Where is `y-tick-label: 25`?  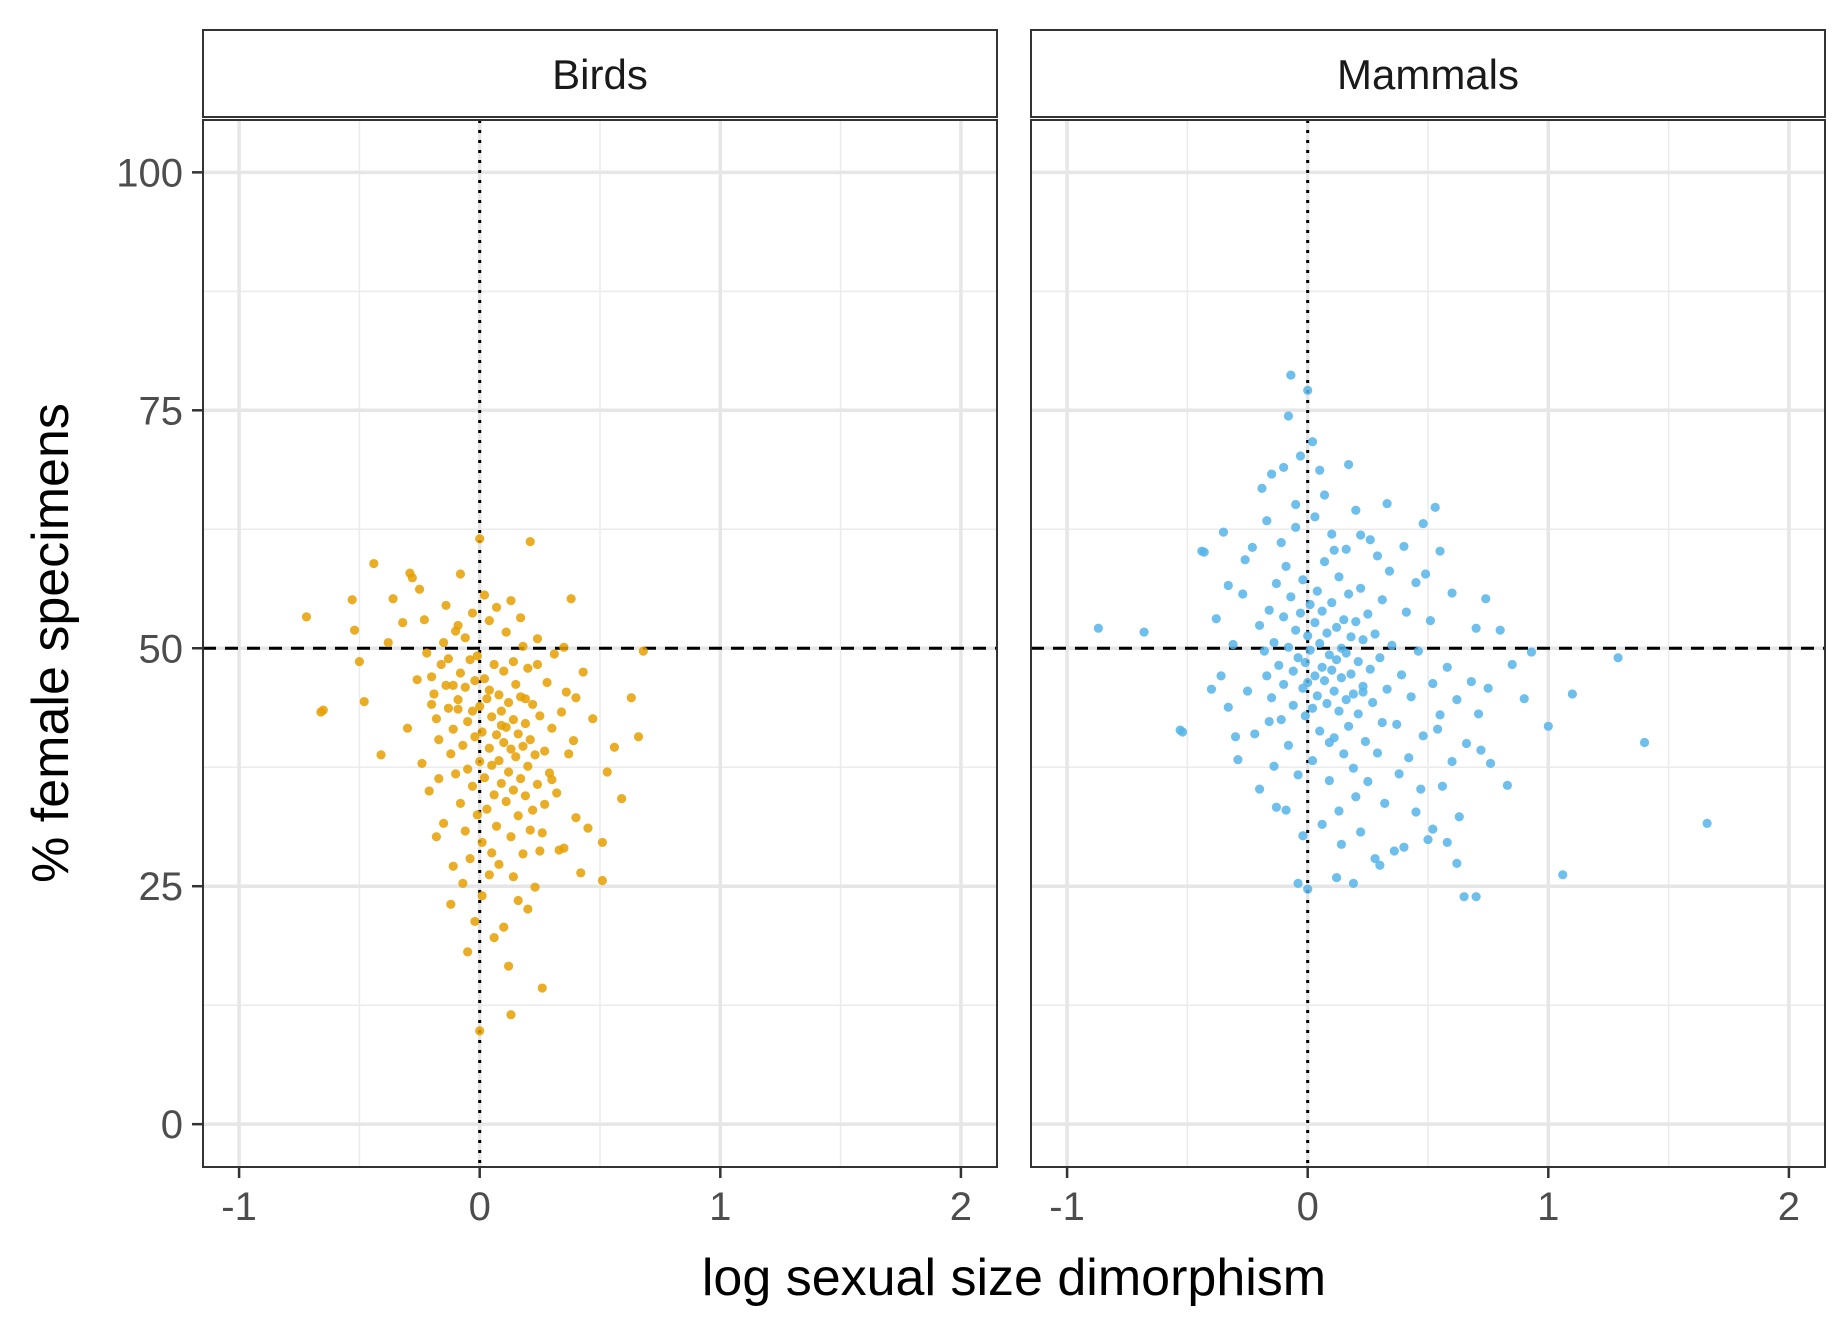
y-tick-label: 25 is located at coordinates (161, 887).